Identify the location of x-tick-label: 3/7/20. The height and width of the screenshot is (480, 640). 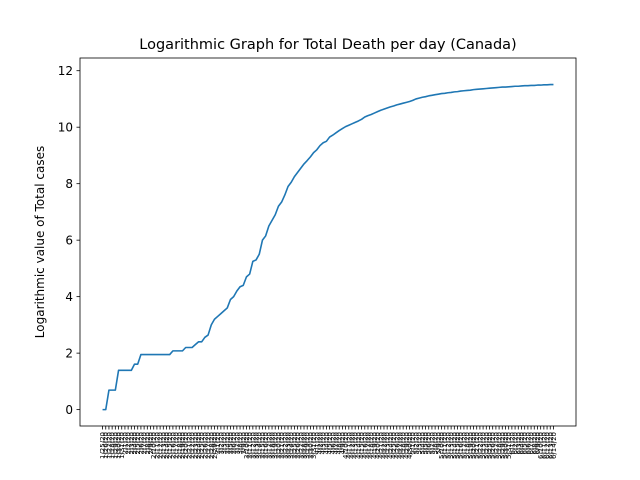
(237, 443).